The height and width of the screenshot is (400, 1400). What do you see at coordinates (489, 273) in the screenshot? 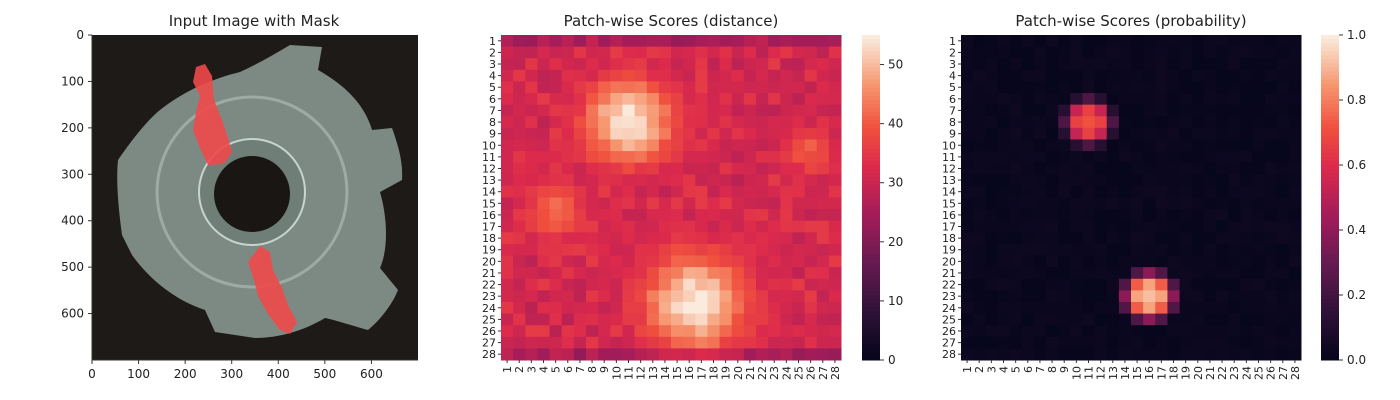
I see `y-tick-label: 21` at bounding box center [489, 273].